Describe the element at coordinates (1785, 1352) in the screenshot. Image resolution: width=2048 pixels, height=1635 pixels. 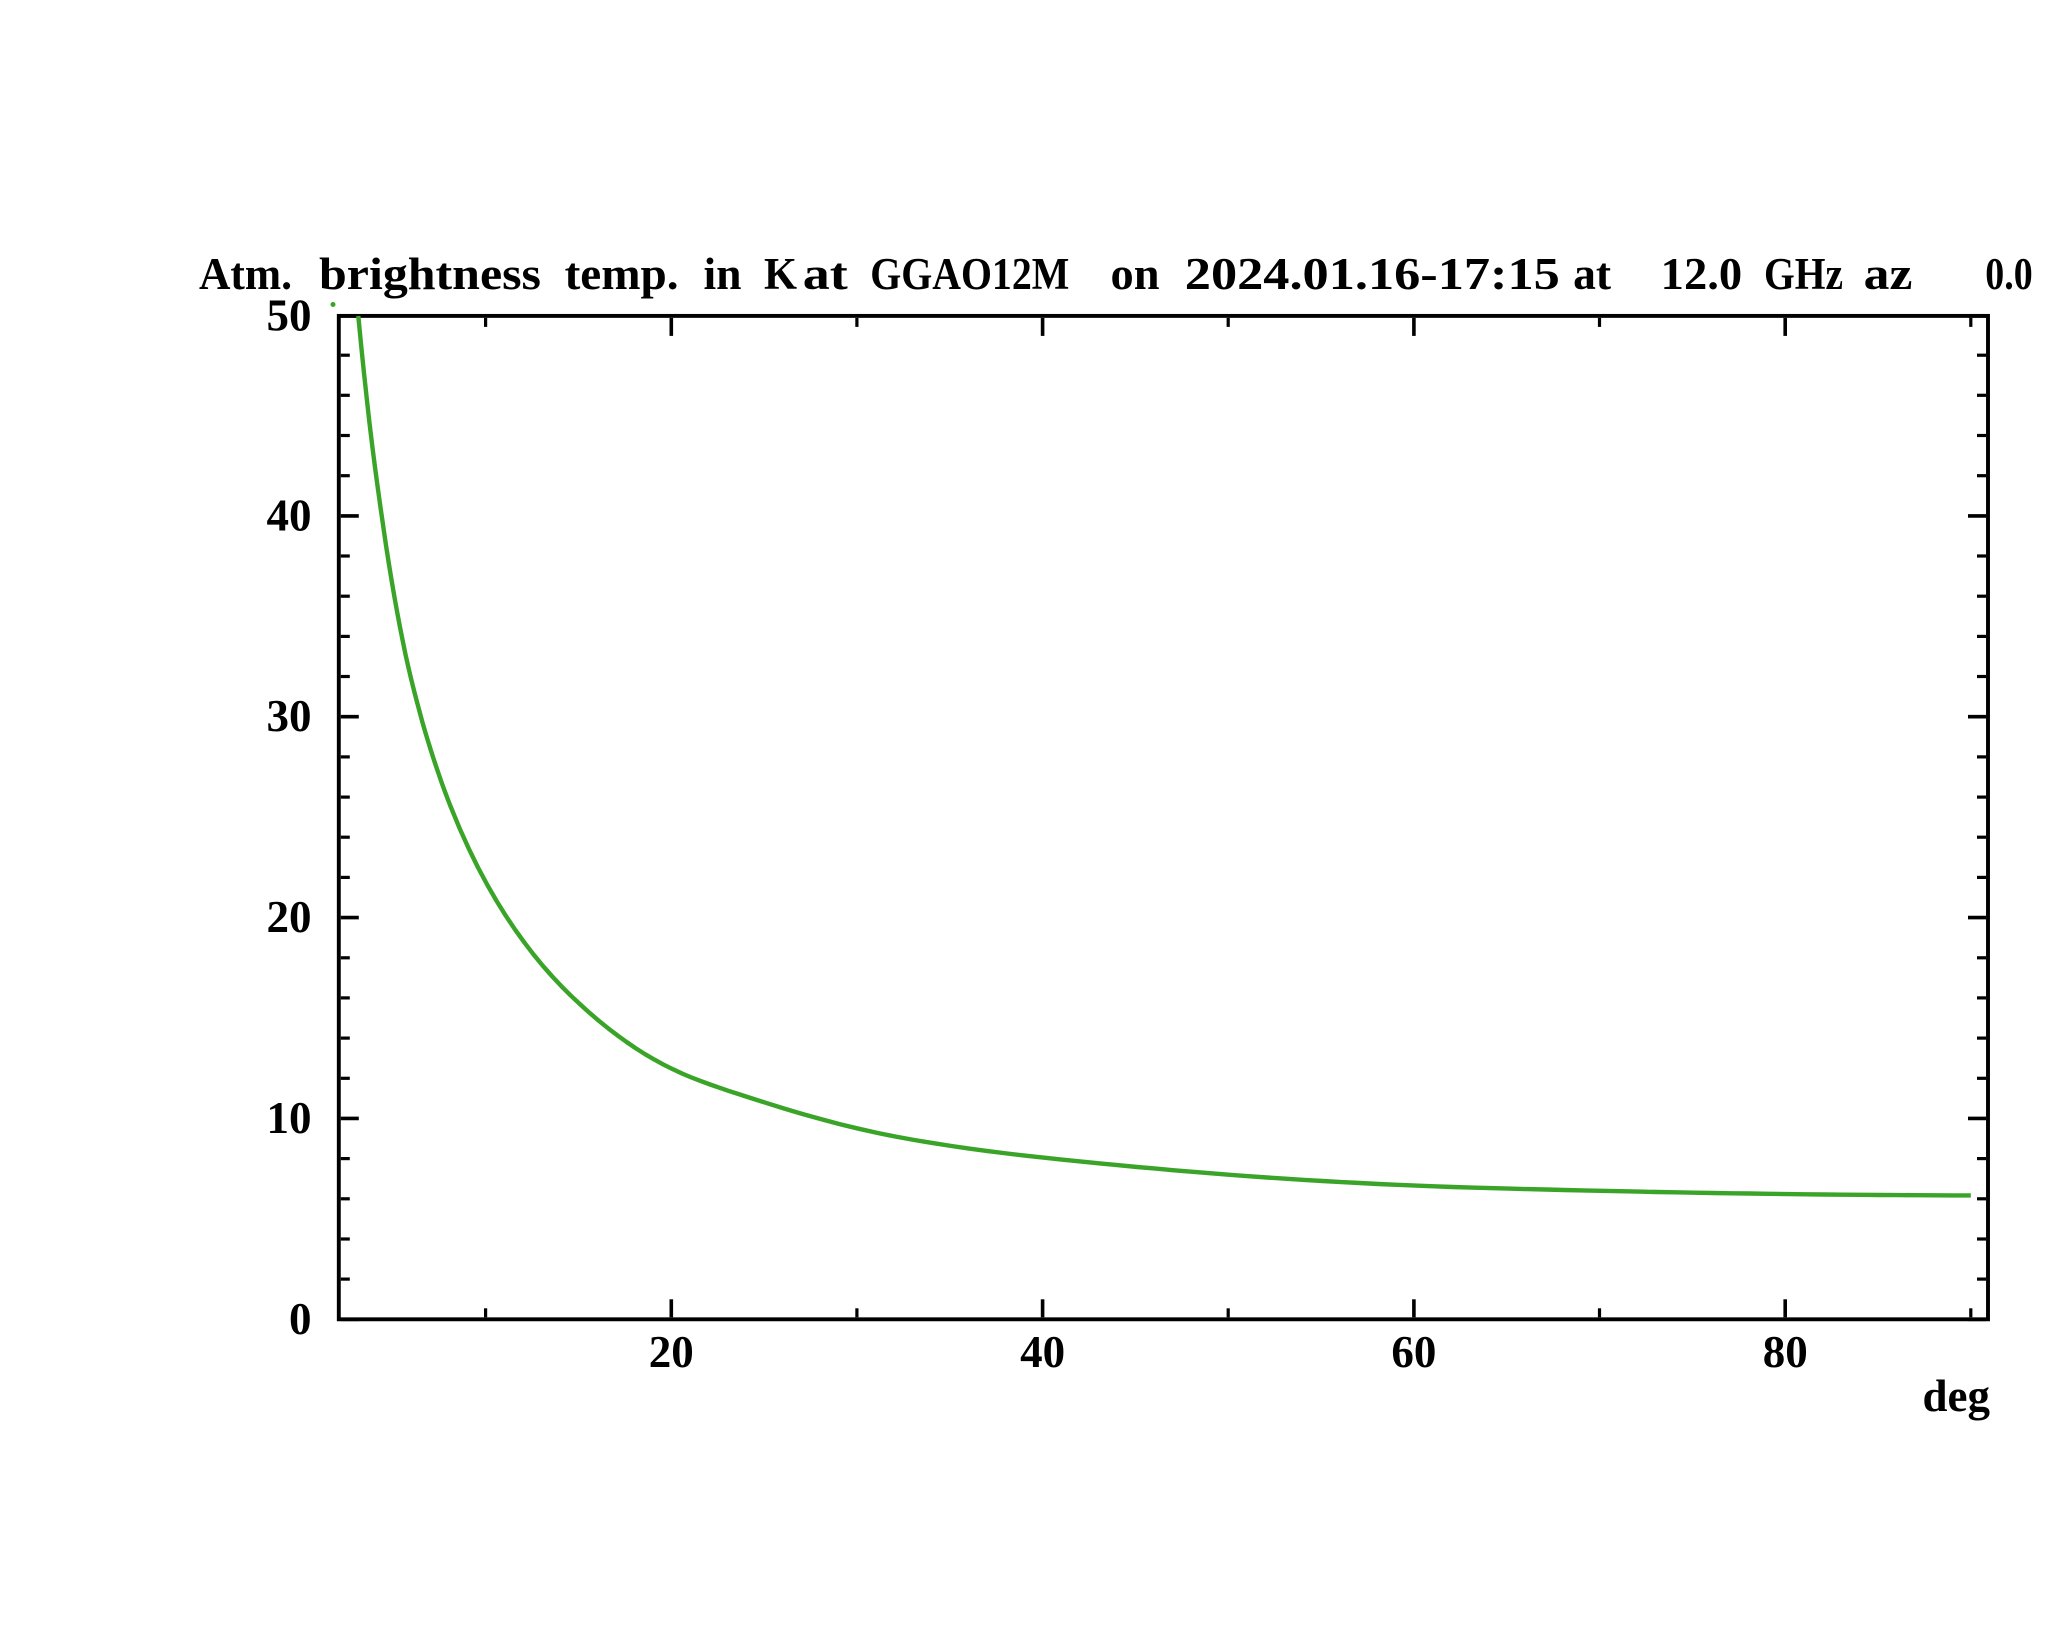
I see `svg-text: 80` at that location.